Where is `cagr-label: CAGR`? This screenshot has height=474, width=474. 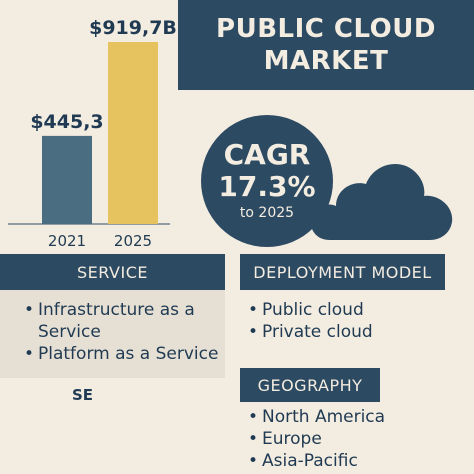
cagr-label: CAGR is located at coordinates (267, 154).